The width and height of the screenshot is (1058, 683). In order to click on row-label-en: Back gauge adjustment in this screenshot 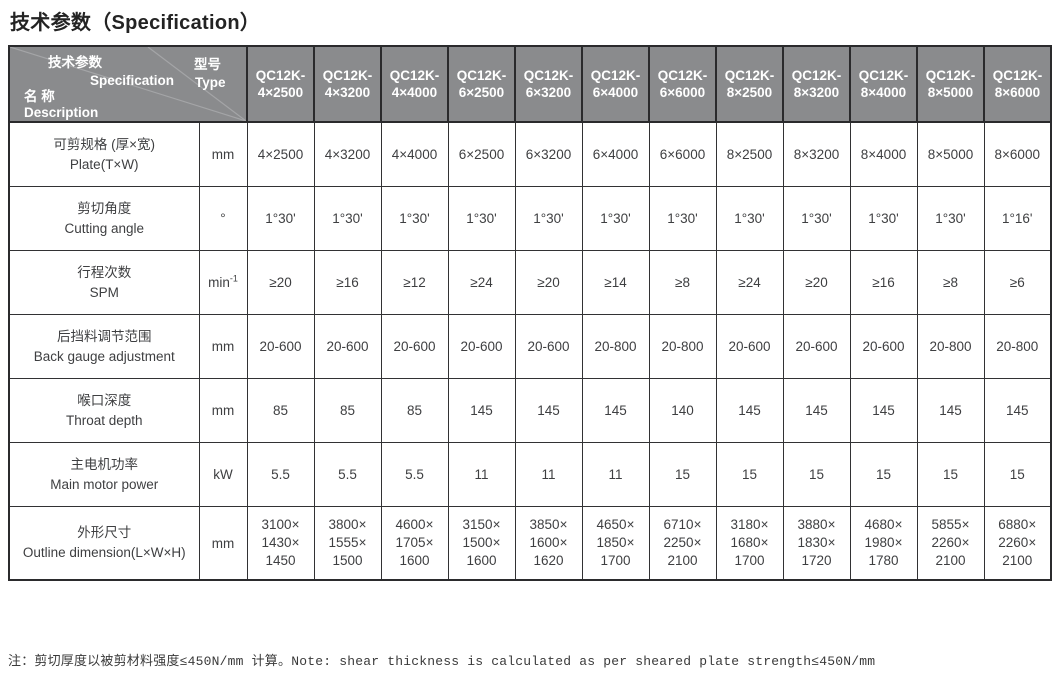, I will do `click(104, 356)`.